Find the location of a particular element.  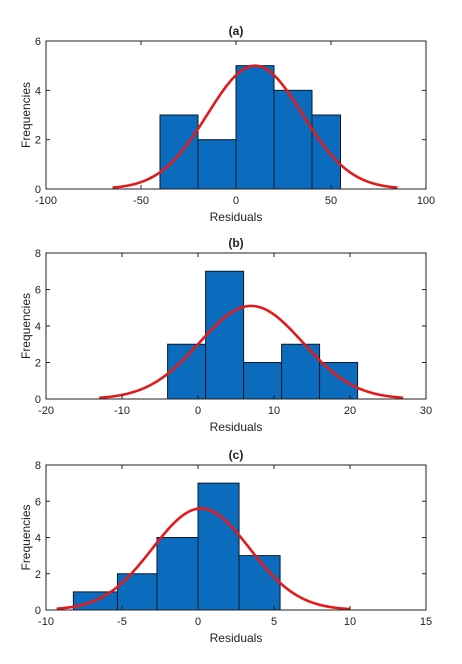

x-tick-label: 20 is located at coordinates (350, 411).